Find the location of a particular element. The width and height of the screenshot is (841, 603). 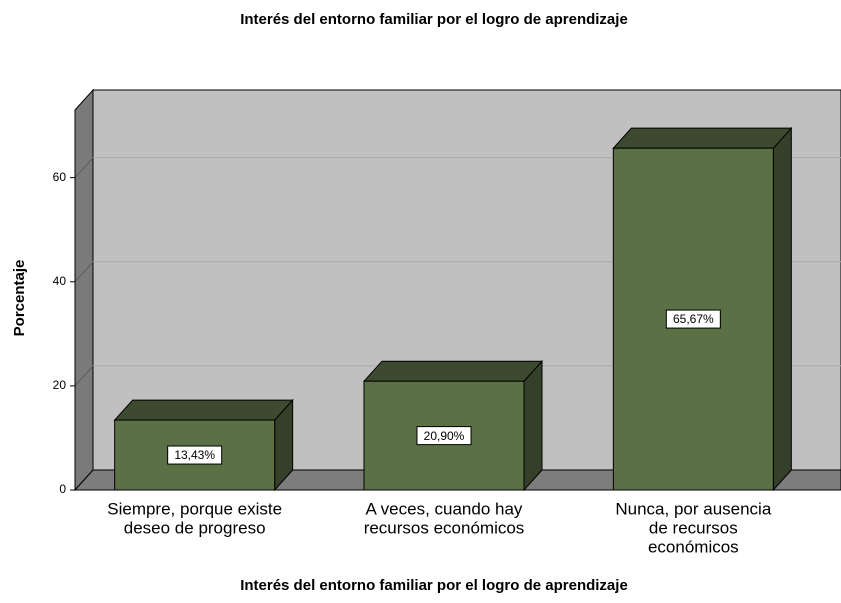

x-tick-label: deseo de progreso is located at coordinates (195, 527).